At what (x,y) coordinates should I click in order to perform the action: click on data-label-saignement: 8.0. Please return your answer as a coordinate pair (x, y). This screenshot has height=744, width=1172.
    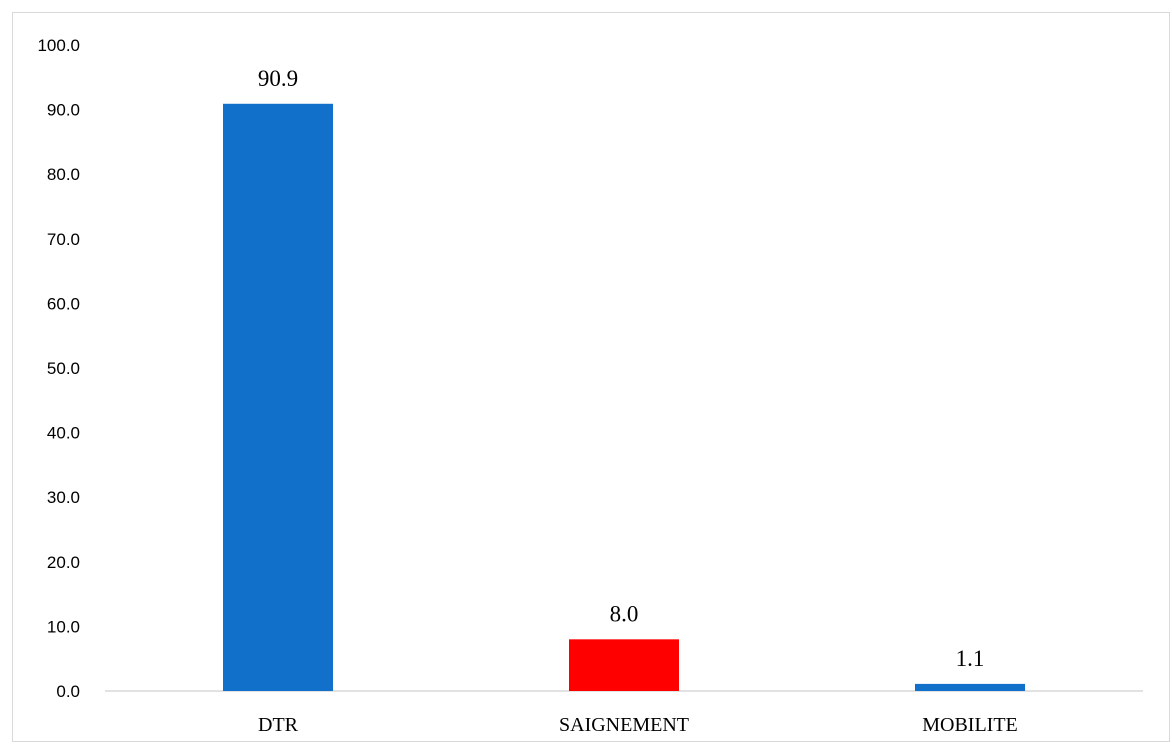
    Looking at the image, I should click on (624, 613).